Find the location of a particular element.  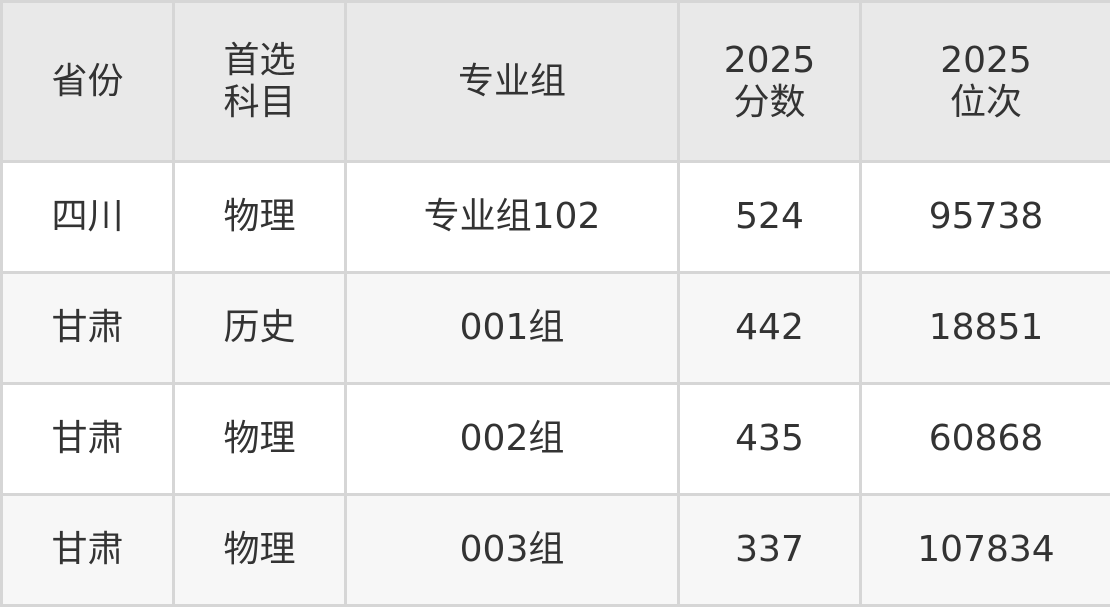

header-line: 分数 is located at coordinates (769, 102).